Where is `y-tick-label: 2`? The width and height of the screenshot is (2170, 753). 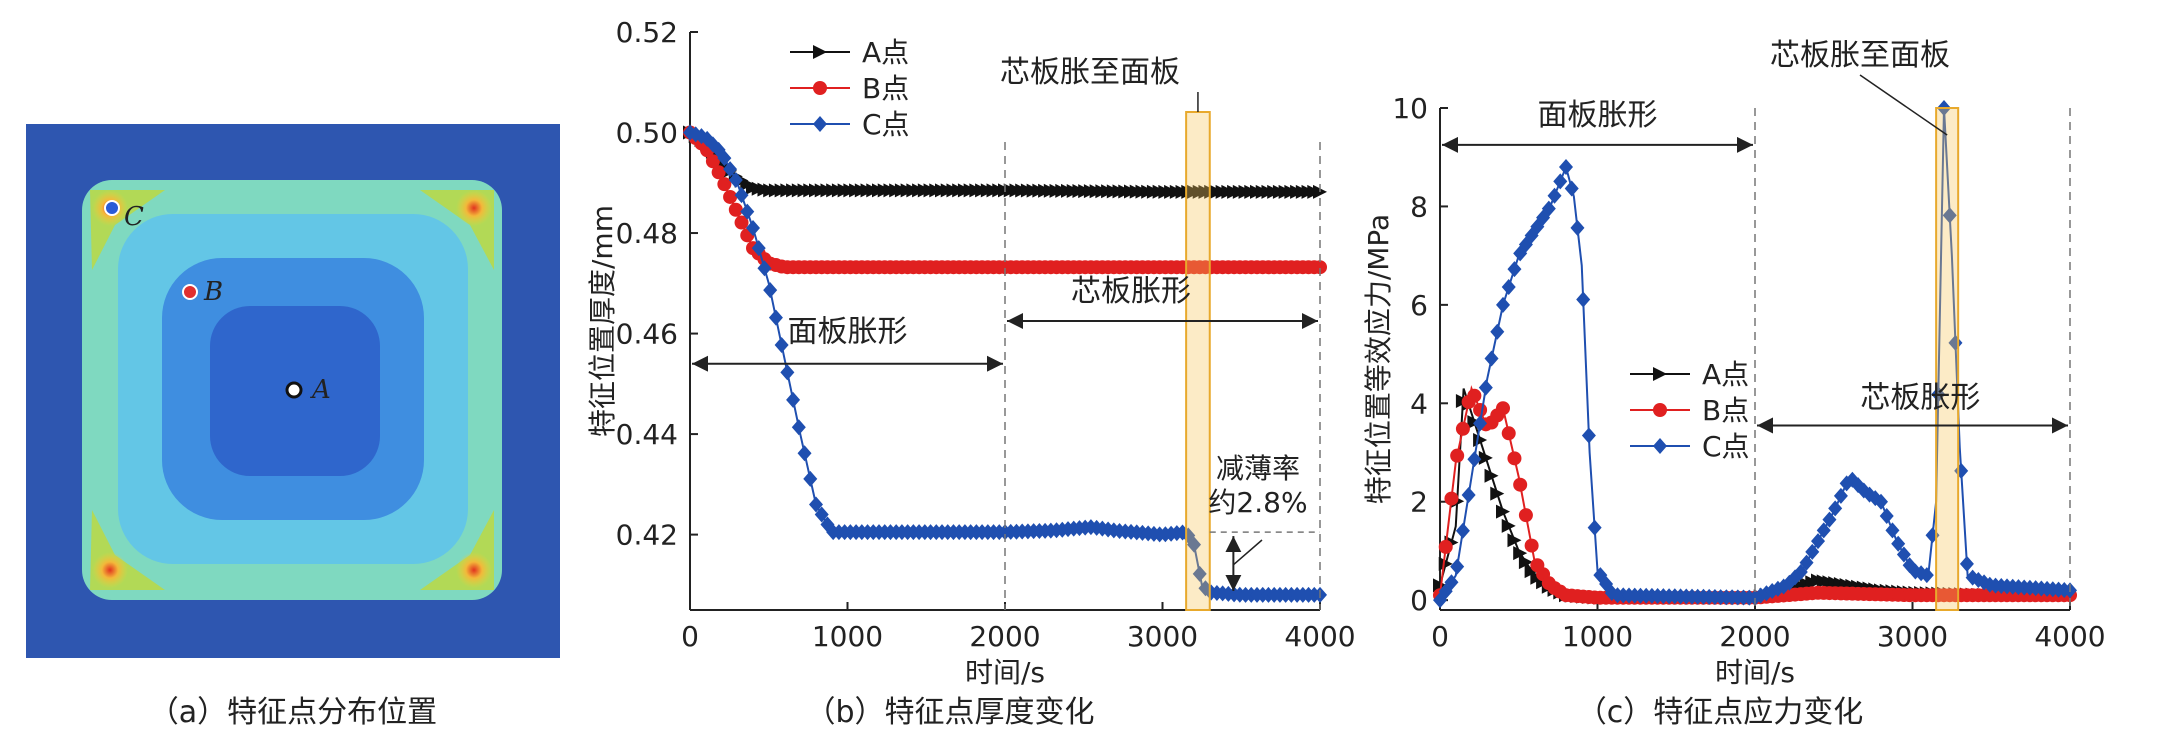
y-tick-label: 2 is located at coordinates (1419, 502).